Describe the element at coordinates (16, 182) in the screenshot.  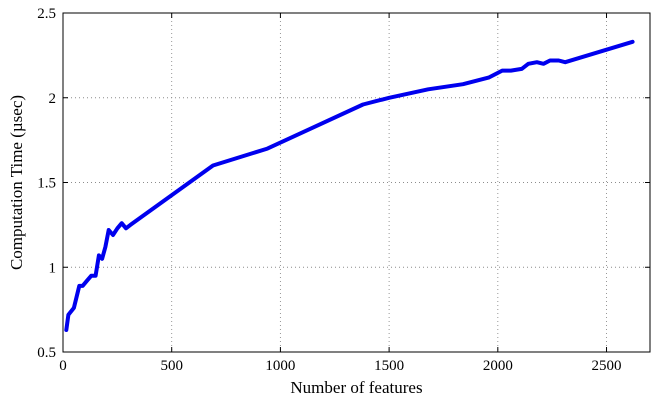
I see `y-axis-label: Computation Time (µsec)` at that location.